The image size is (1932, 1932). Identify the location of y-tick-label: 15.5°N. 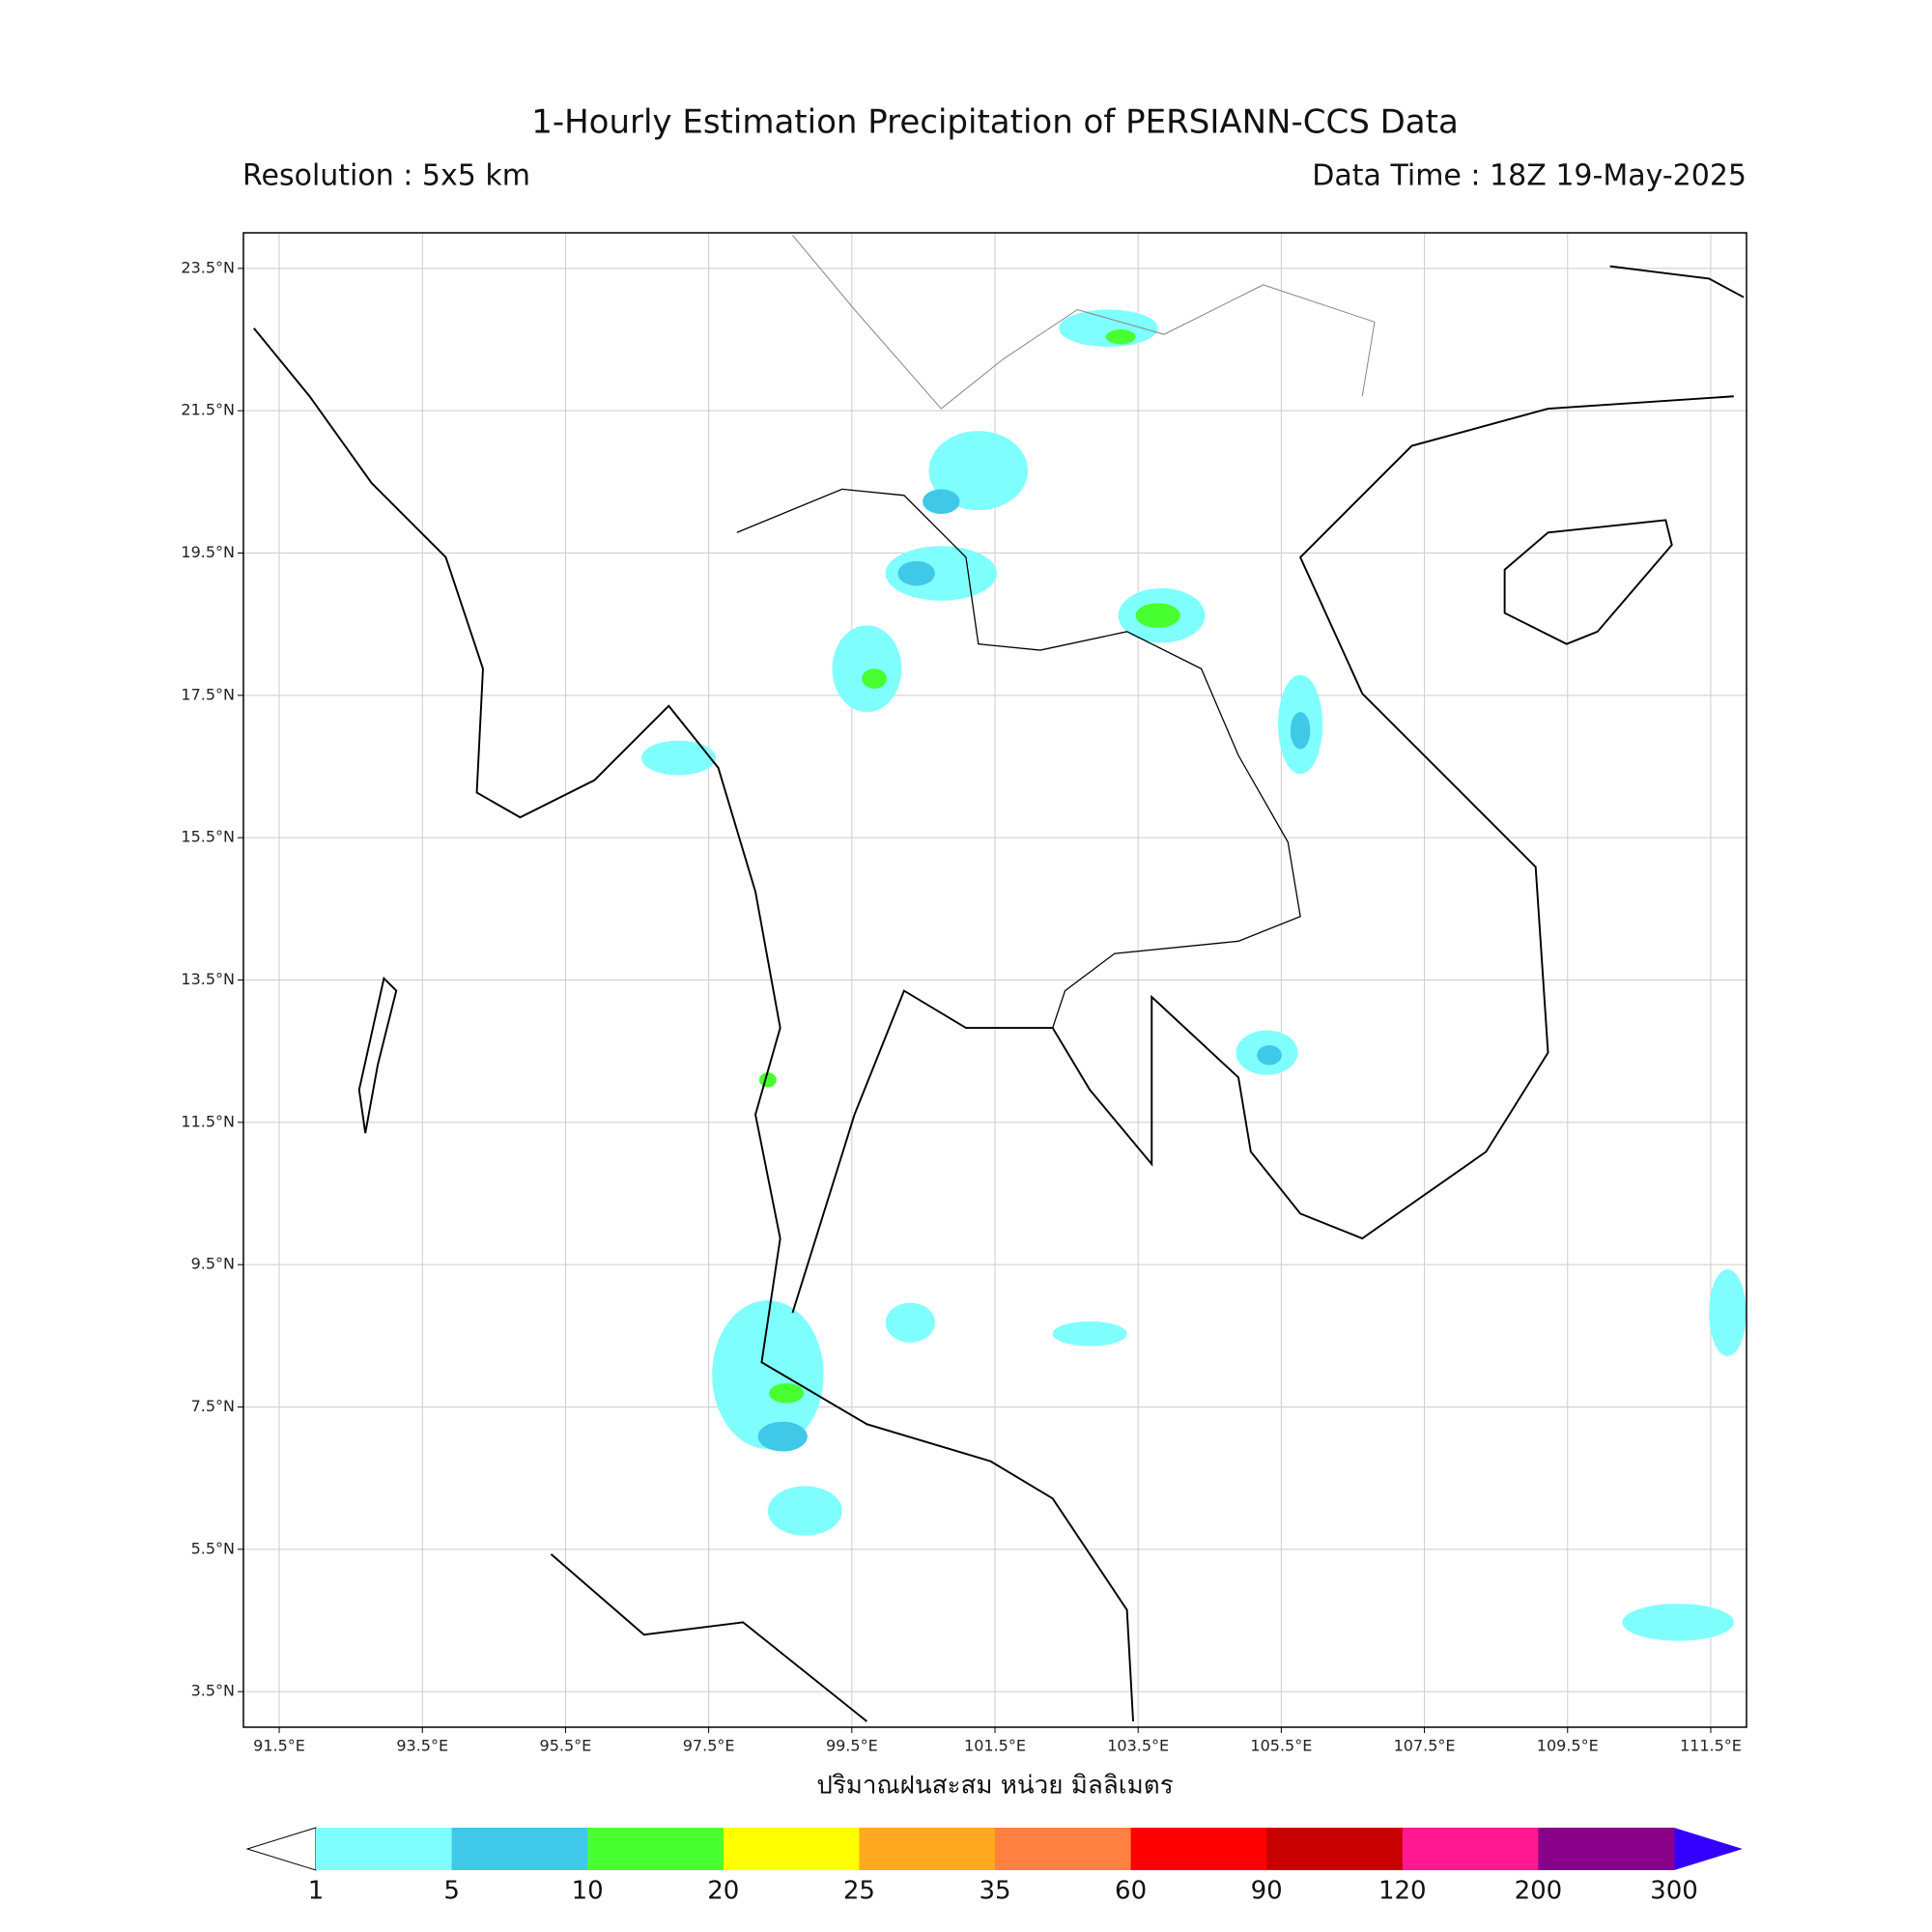
(208, 837).